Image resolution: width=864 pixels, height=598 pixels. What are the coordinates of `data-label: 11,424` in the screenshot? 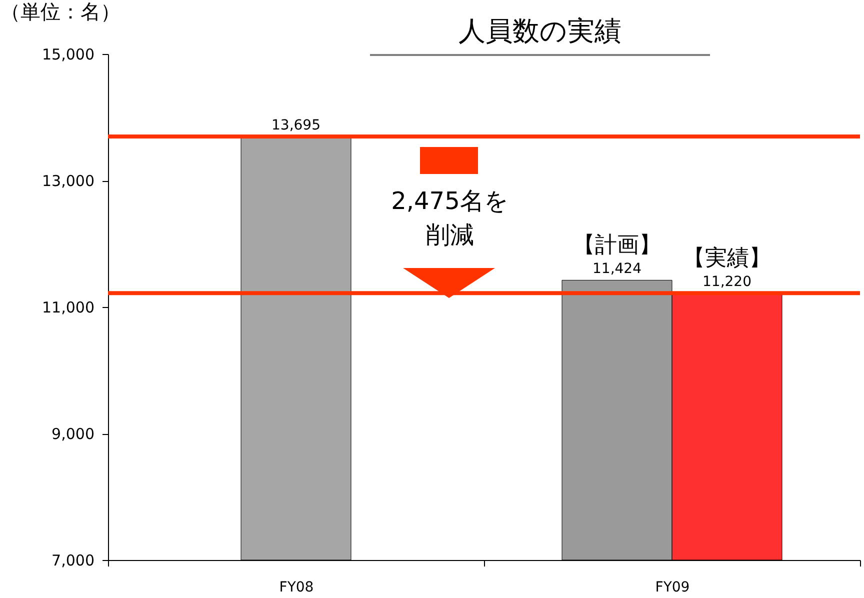 It's located at (617, 269).